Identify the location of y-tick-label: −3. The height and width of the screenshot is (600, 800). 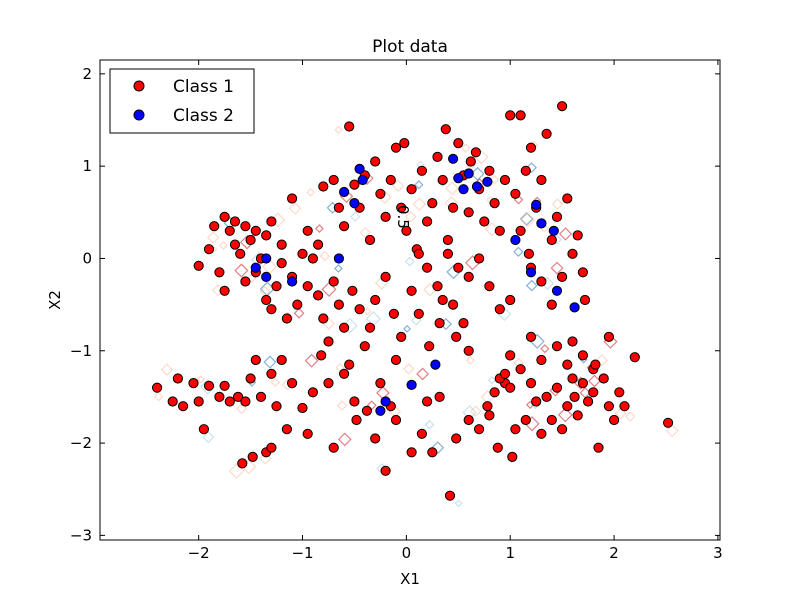
(81, 535).